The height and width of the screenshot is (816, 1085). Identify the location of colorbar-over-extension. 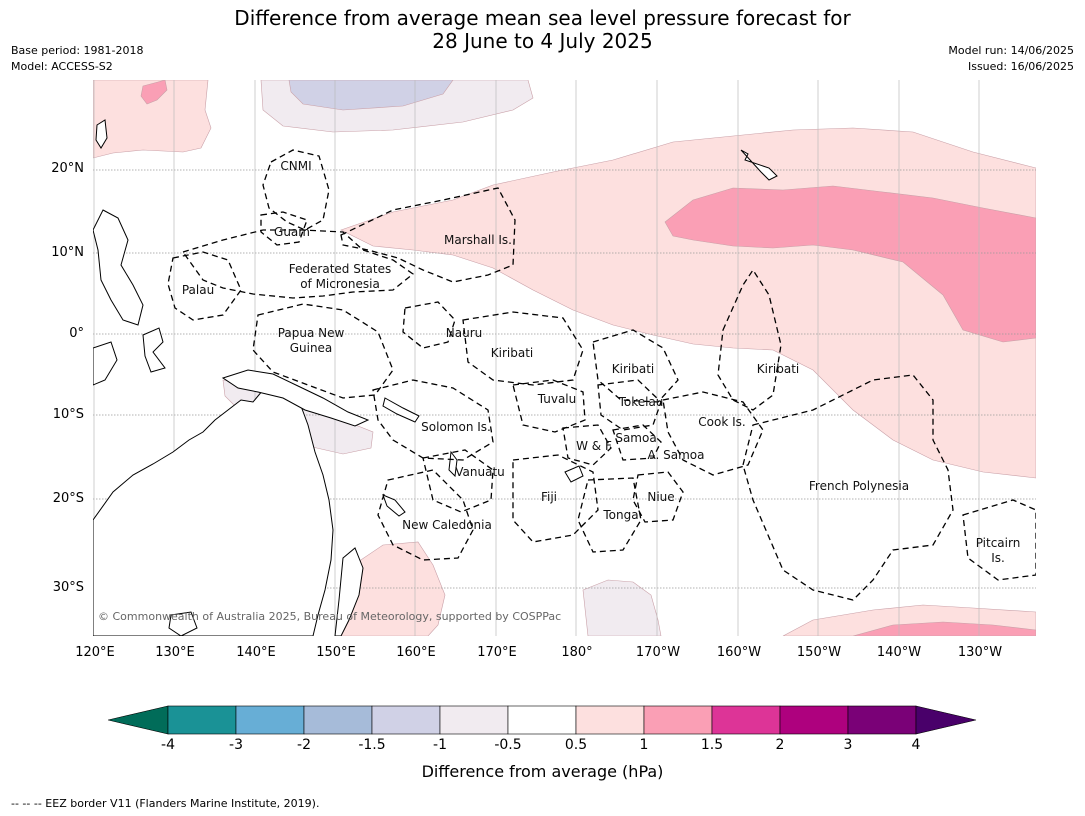
(946, 720).